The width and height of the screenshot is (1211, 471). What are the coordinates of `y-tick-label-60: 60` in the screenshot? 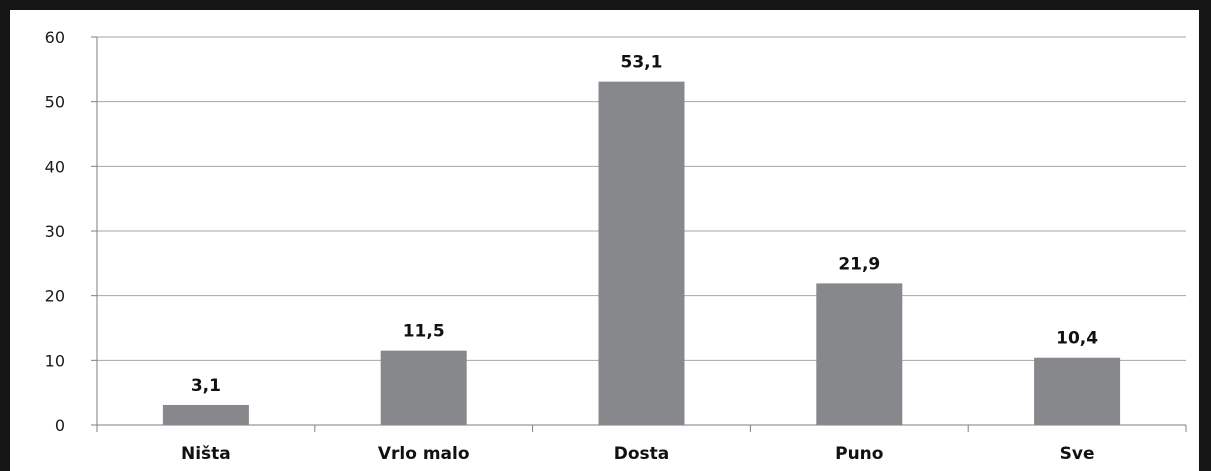 It's located at (55, 37).